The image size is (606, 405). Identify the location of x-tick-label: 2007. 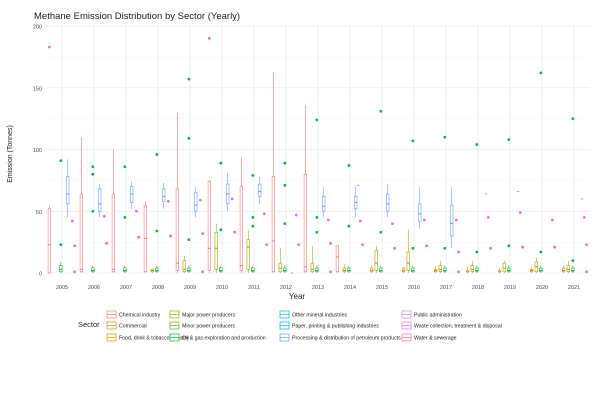
(126, 288).